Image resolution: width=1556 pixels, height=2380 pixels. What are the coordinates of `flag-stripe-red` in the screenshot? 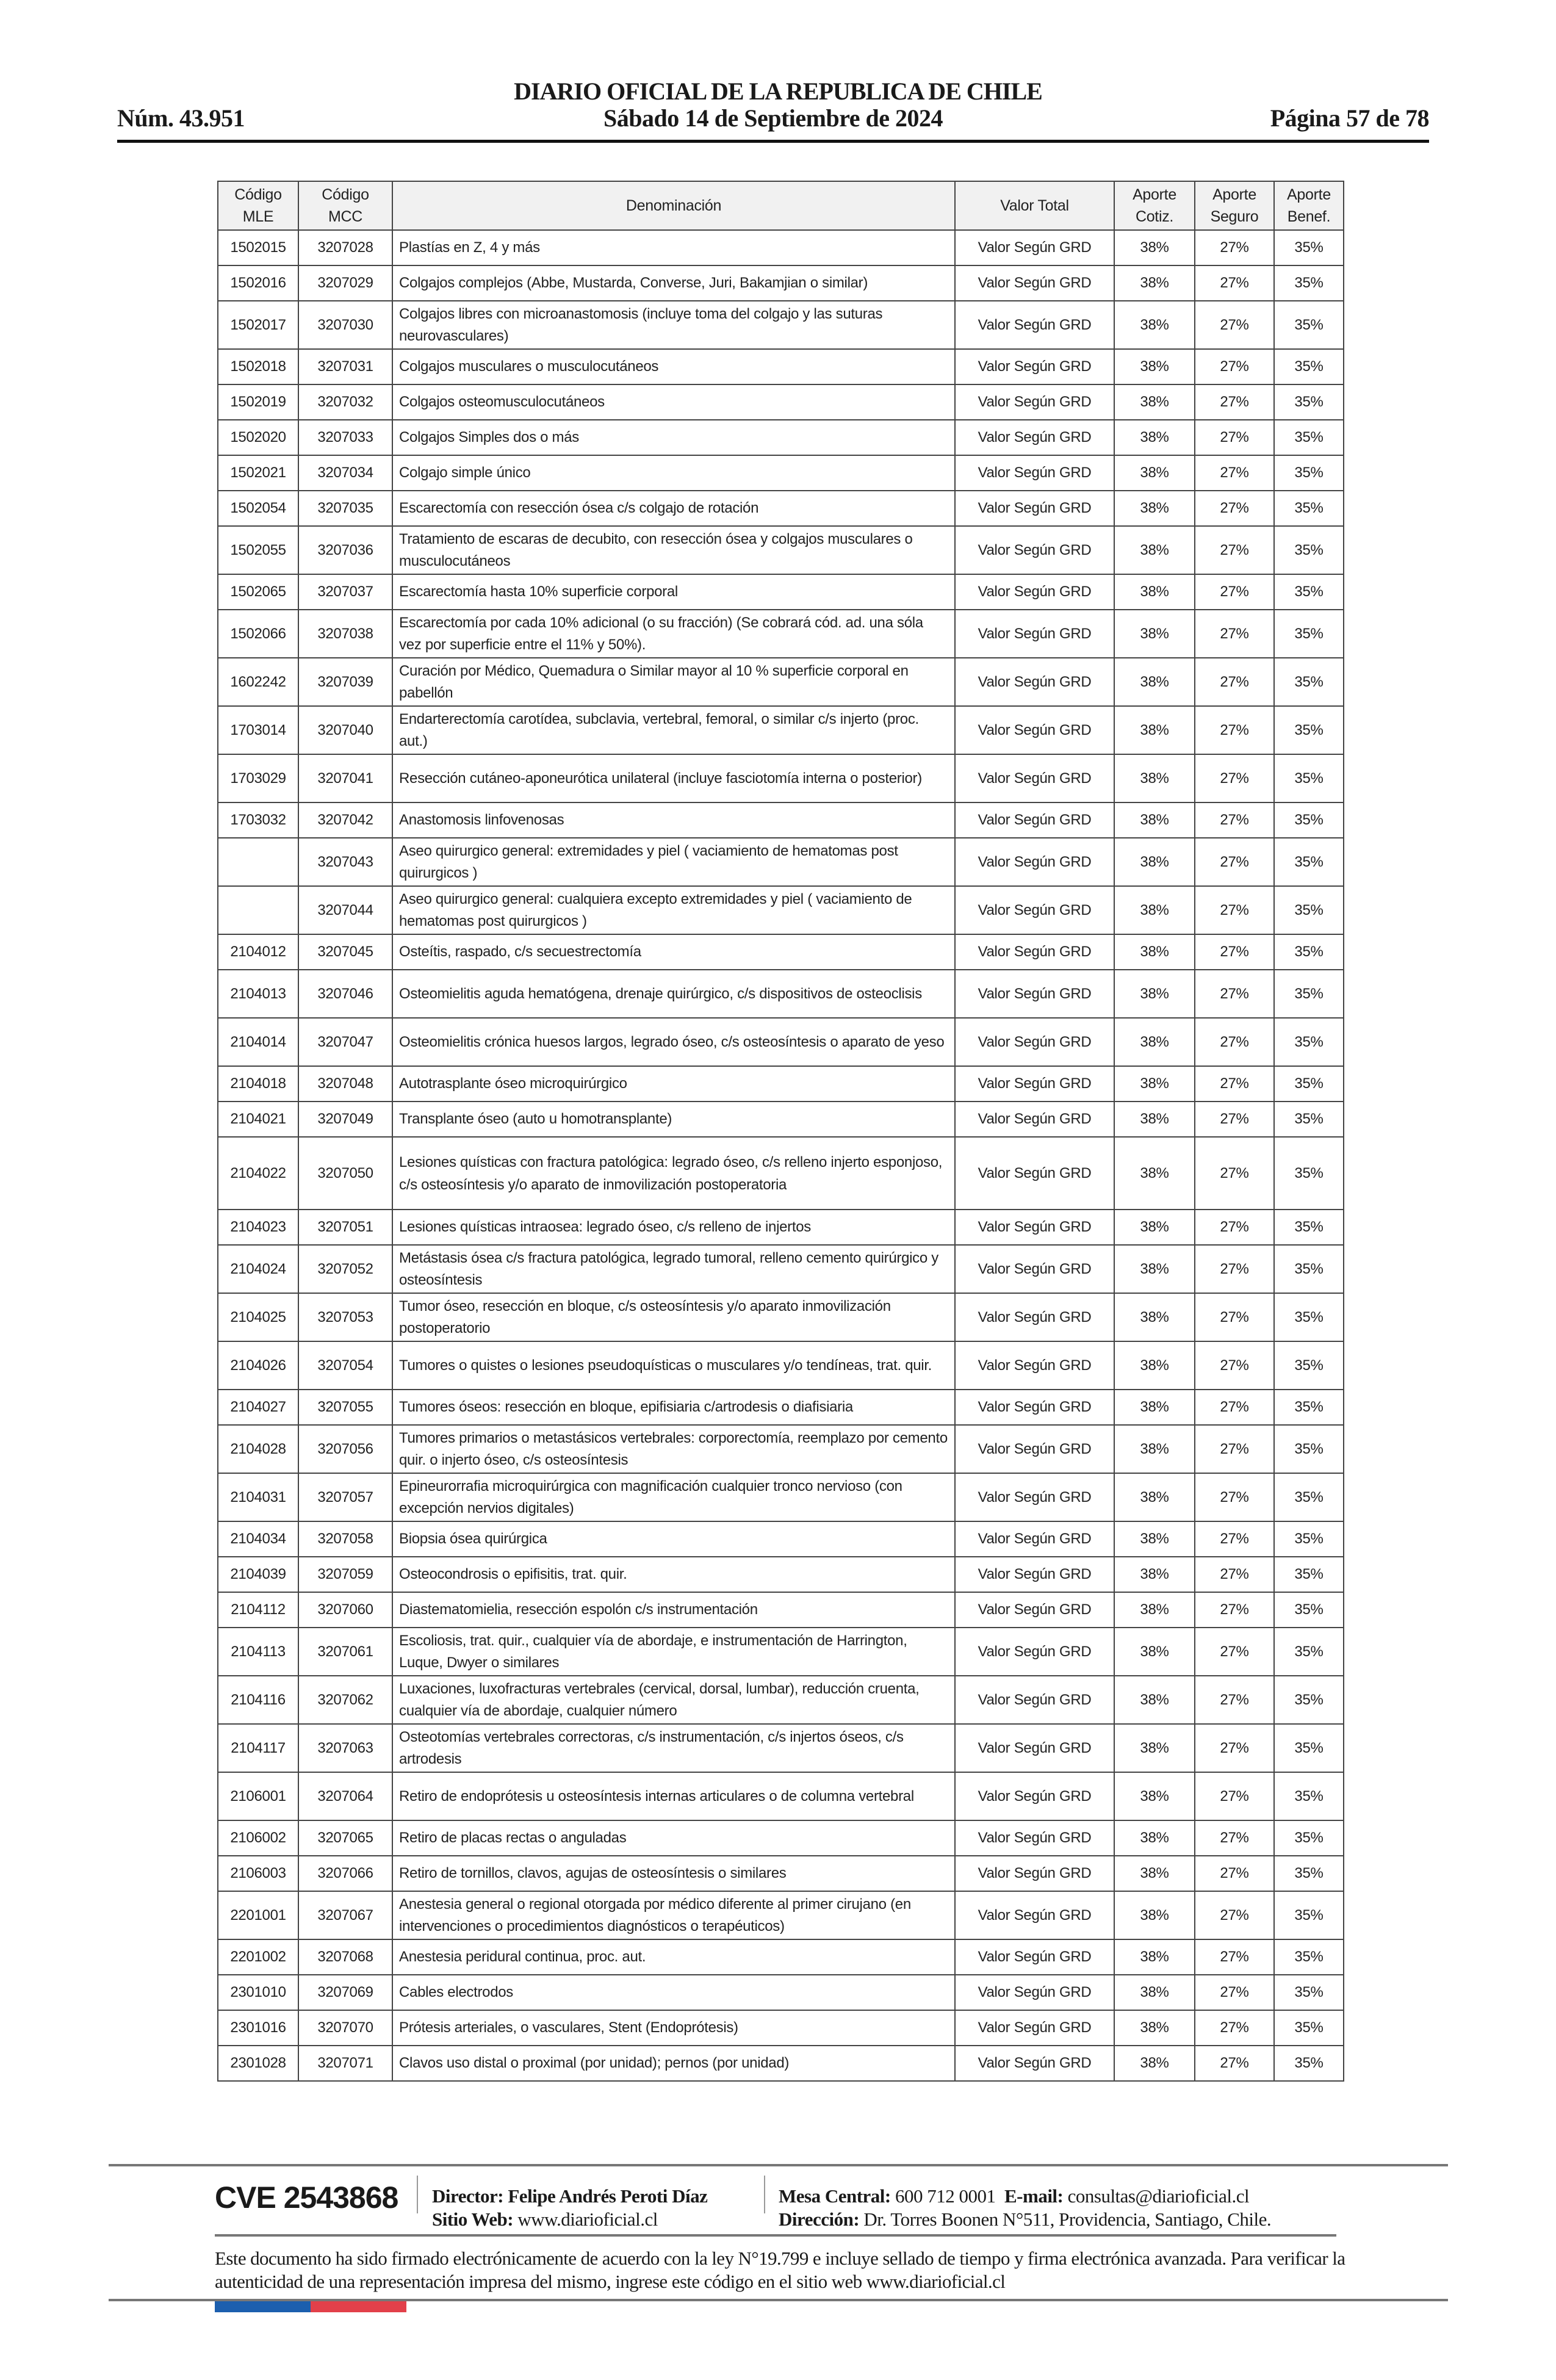 It's located at (359, 2306).